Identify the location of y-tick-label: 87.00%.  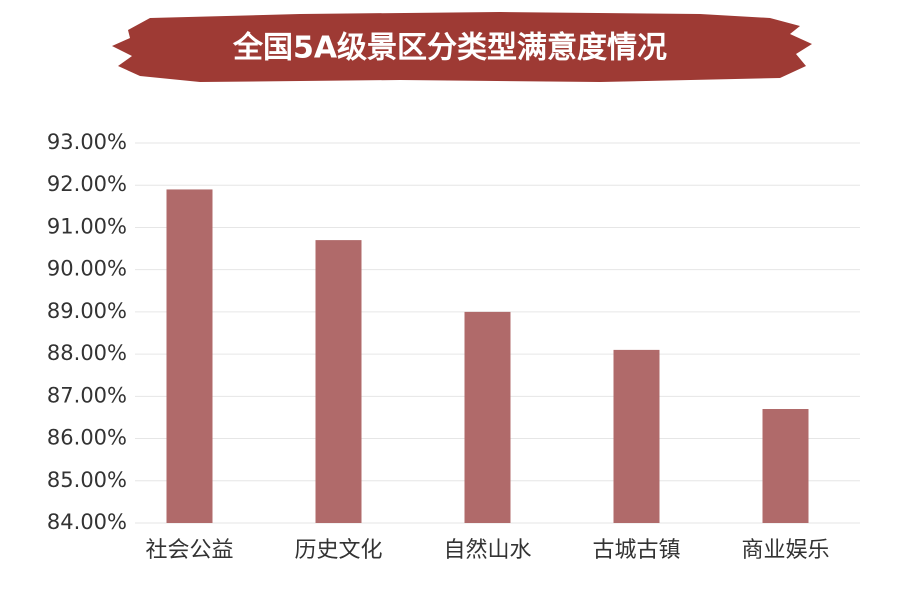
(87, 395).